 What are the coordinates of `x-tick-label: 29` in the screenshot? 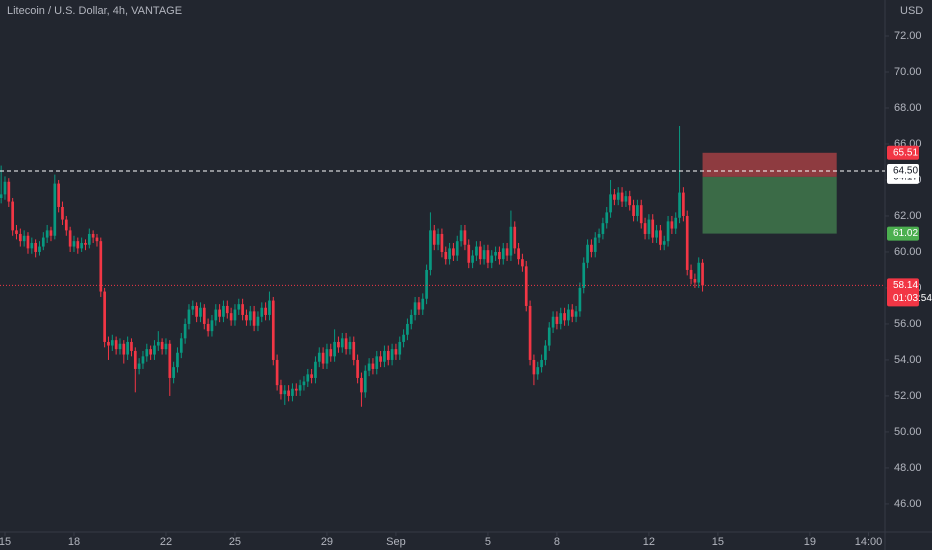 It's located at (327, 542).